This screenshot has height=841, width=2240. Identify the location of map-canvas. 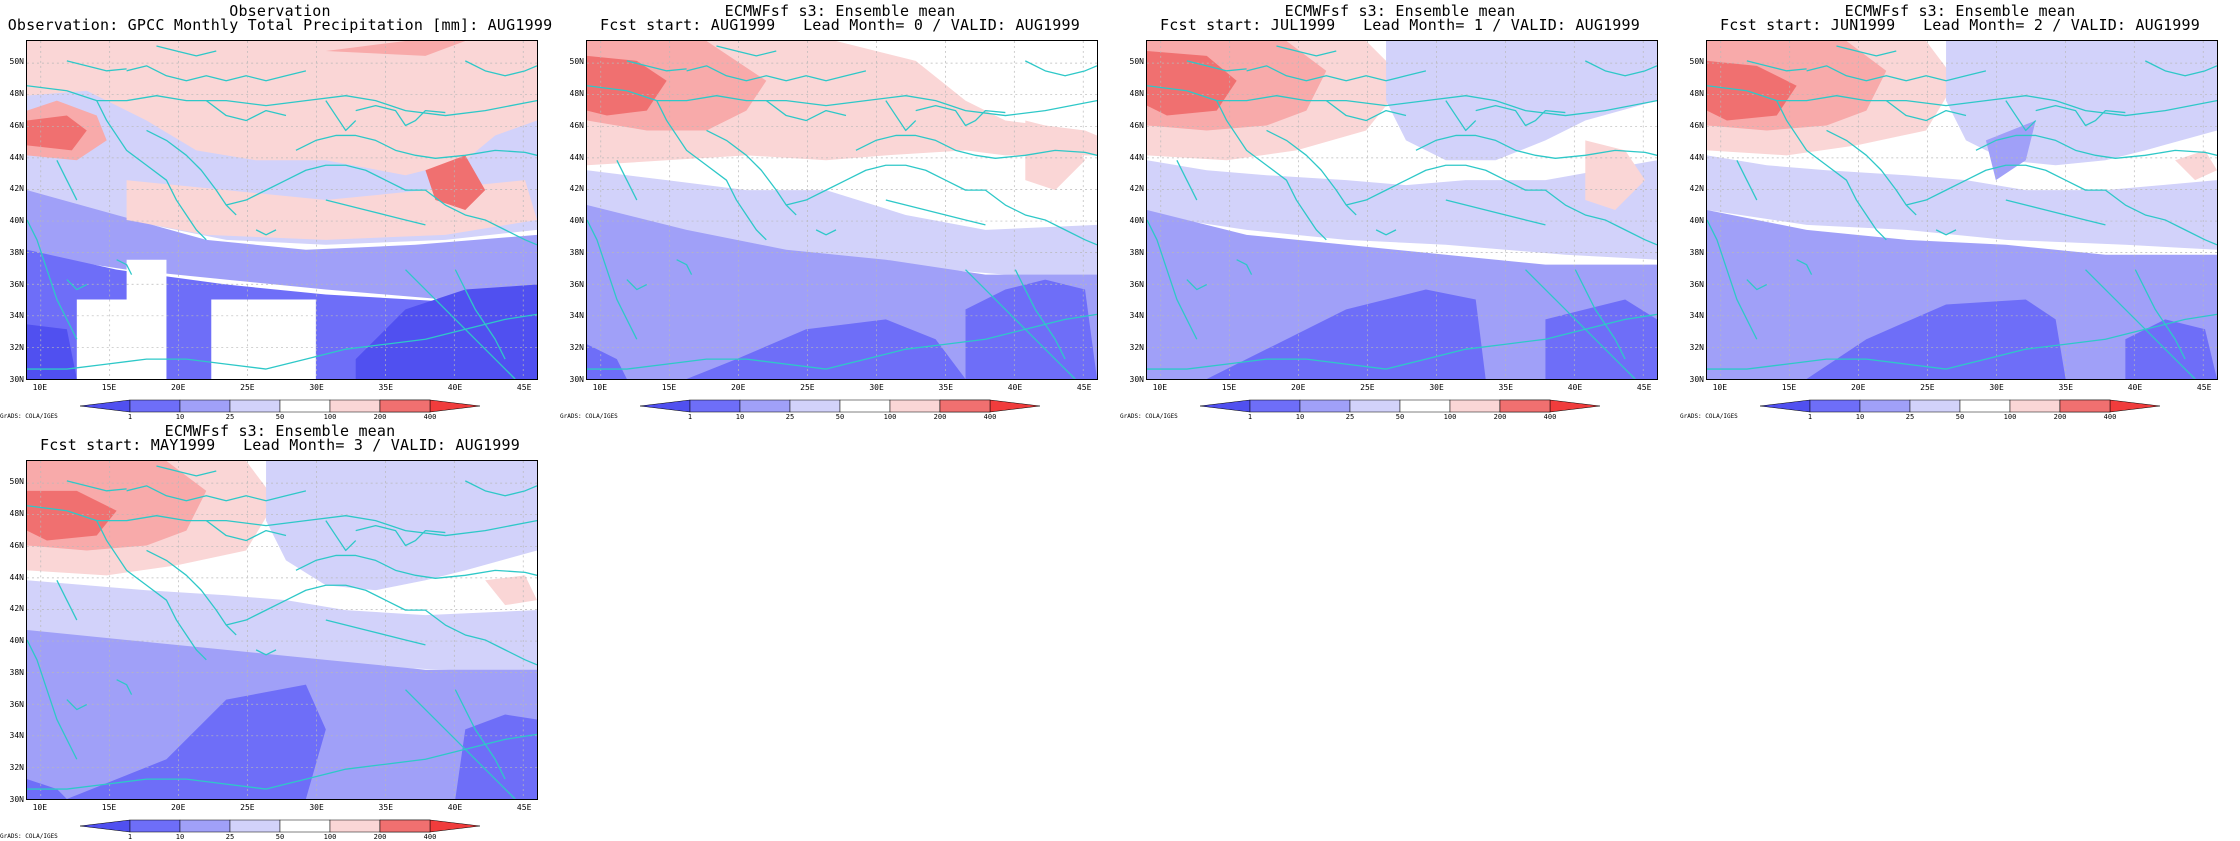
(1962, 210).